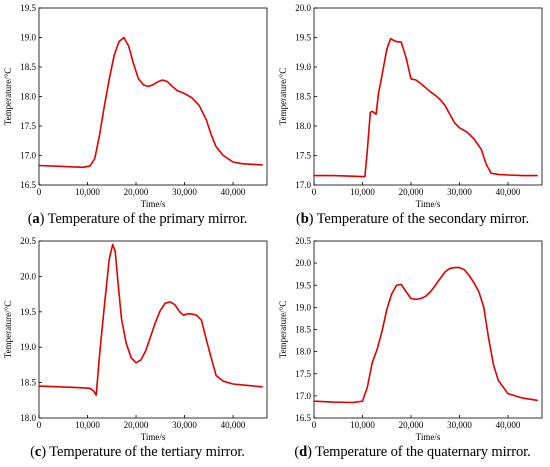 This screenshot has width=550, height=467. Describe the element at coordinates (304, 219) in the screenshot. I see `caption-letter: b` at that location.